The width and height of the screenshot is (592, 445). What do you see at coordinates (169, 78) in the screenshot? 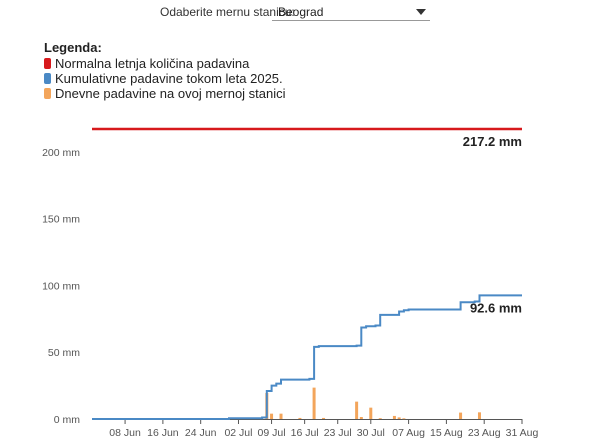
I see `legend-label-cumulative: Kumulativne padavine tokom leta 2025.` at bounding box center [169, 78].